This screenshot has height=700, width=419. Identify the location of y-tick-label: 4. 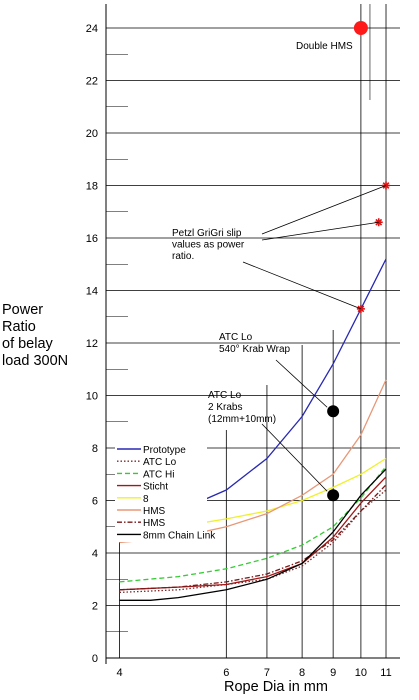
(95, 554).